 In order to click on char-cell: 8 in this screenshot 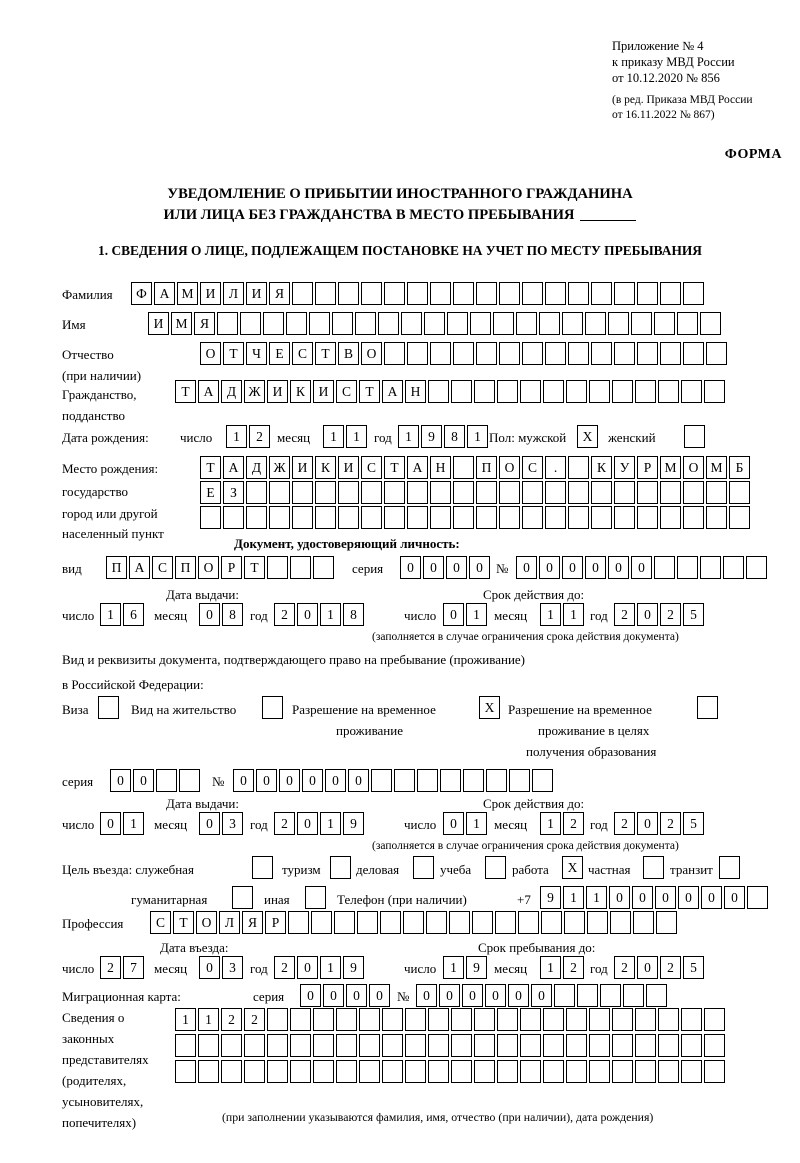, I will do `click(454, 436)`.